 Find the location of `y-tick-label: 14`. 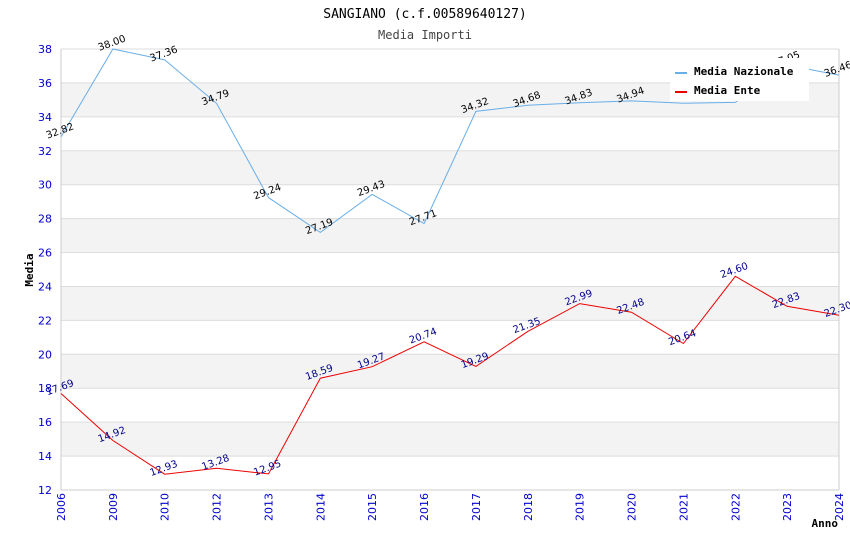

y-tick-label: 14 is located at coordinates (45, 456).